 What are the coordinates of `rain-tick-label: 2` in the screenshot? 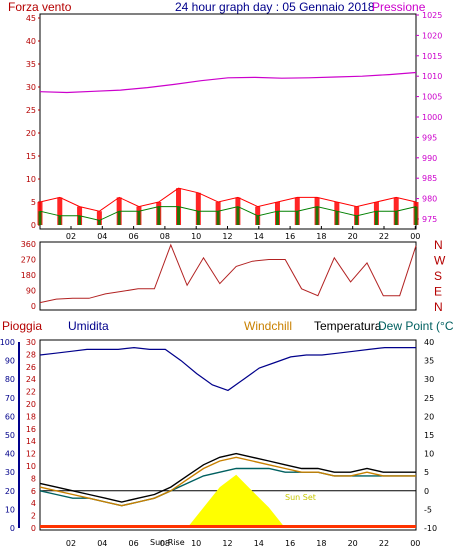 It's located at (33, 516).